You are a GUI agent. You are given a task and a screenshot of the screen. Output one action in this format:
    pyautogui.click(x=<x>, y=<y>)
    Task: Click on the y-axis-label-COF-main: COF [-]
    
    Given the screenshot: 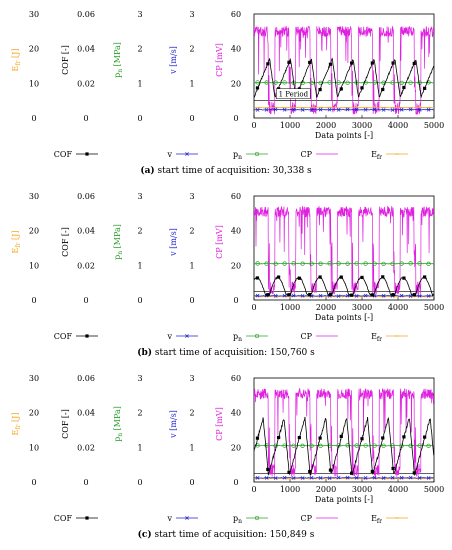 What is the action you would take?
    pyautogui.click(x=65, y=424)
    